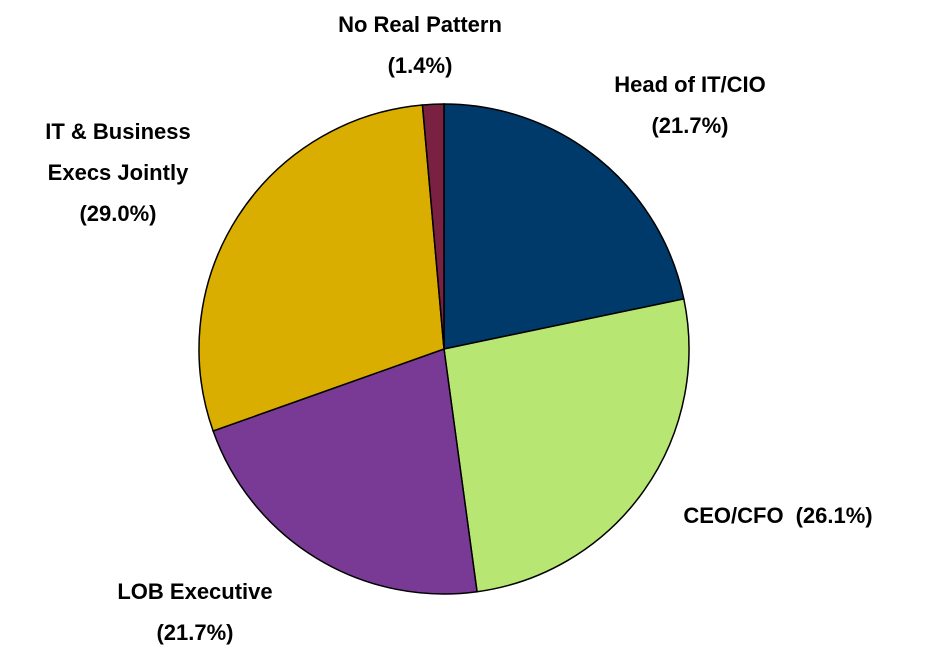 Image resolution: width=932 pixels, height=648 pixels. What do you see at coordinates (195, 591) in the screenshot?
I see `category-label: LOB Executive` at bounding box center [195, 591].